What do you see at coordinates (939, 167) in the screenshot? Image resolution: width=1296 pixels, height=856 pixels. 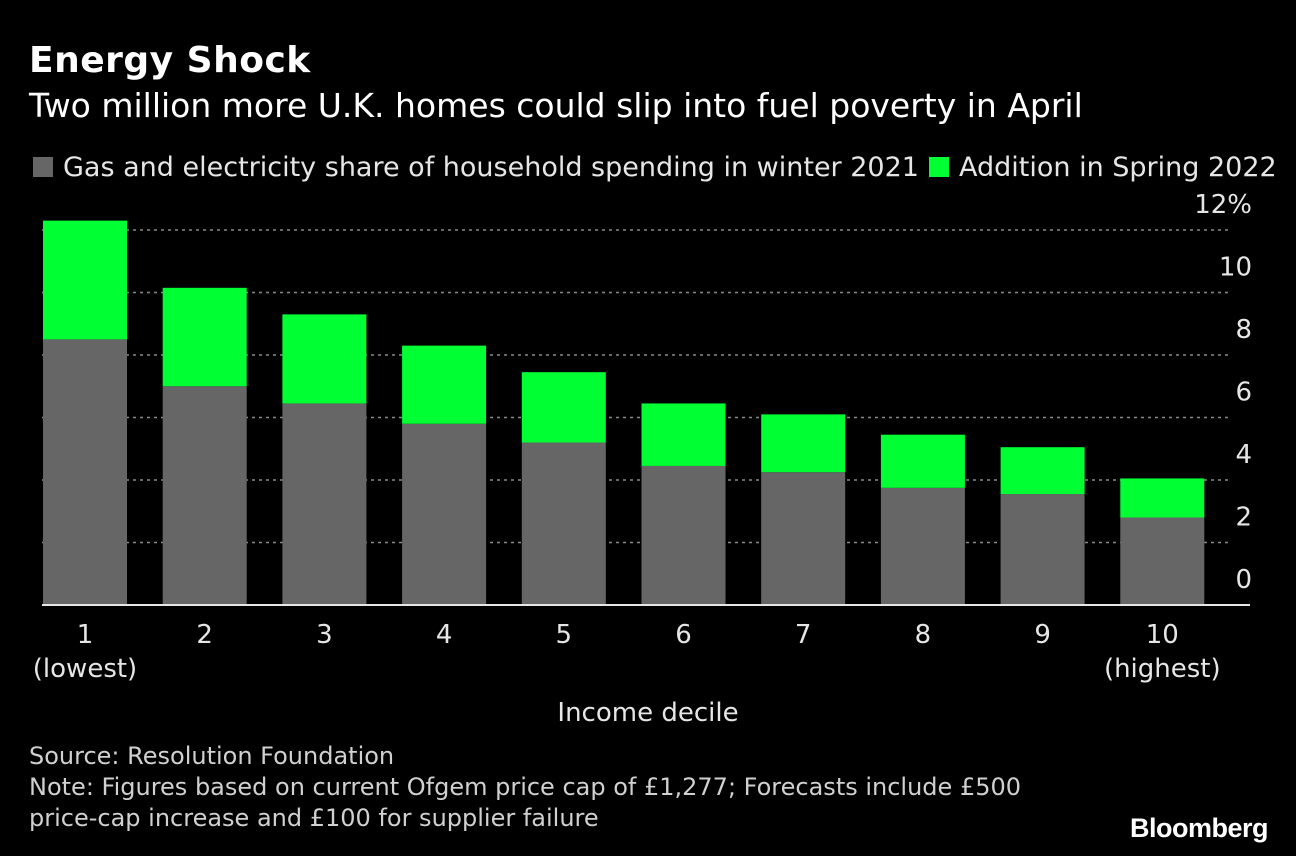 I see `legend-swatch-green` at bounding box center [939, 167].